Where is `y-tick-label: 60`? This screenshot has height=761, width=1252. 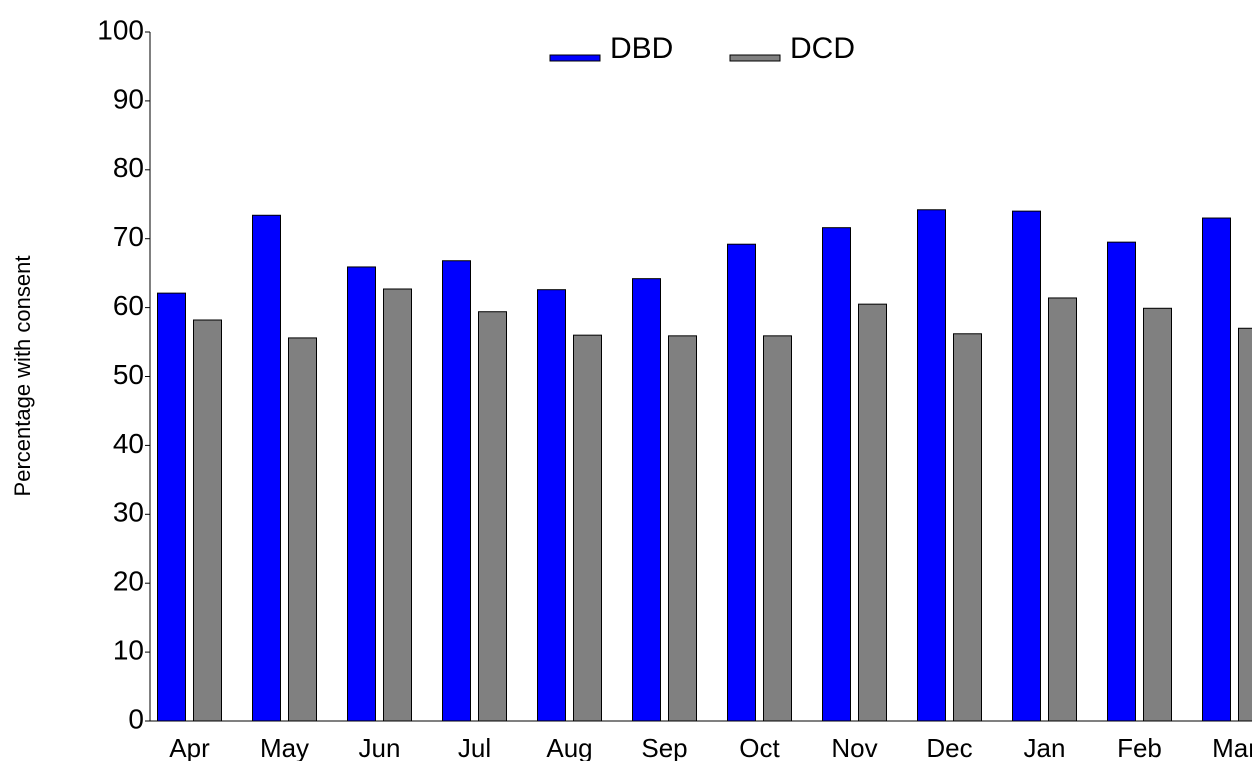
y-tick-label: 60 is located at coordinates (128, 305).